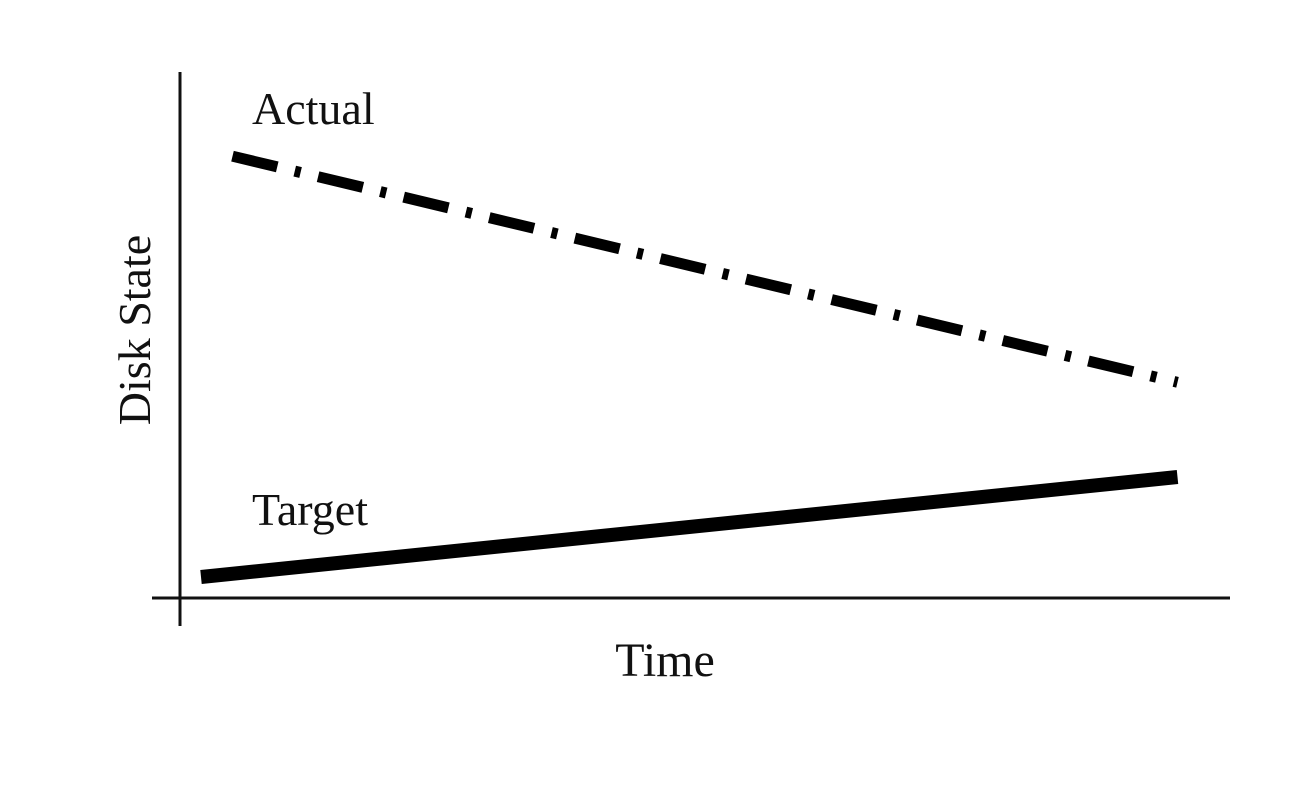 This screenshot has width=1312, height=785. I want to click on x-axis-label: Time, so click(665, 660).